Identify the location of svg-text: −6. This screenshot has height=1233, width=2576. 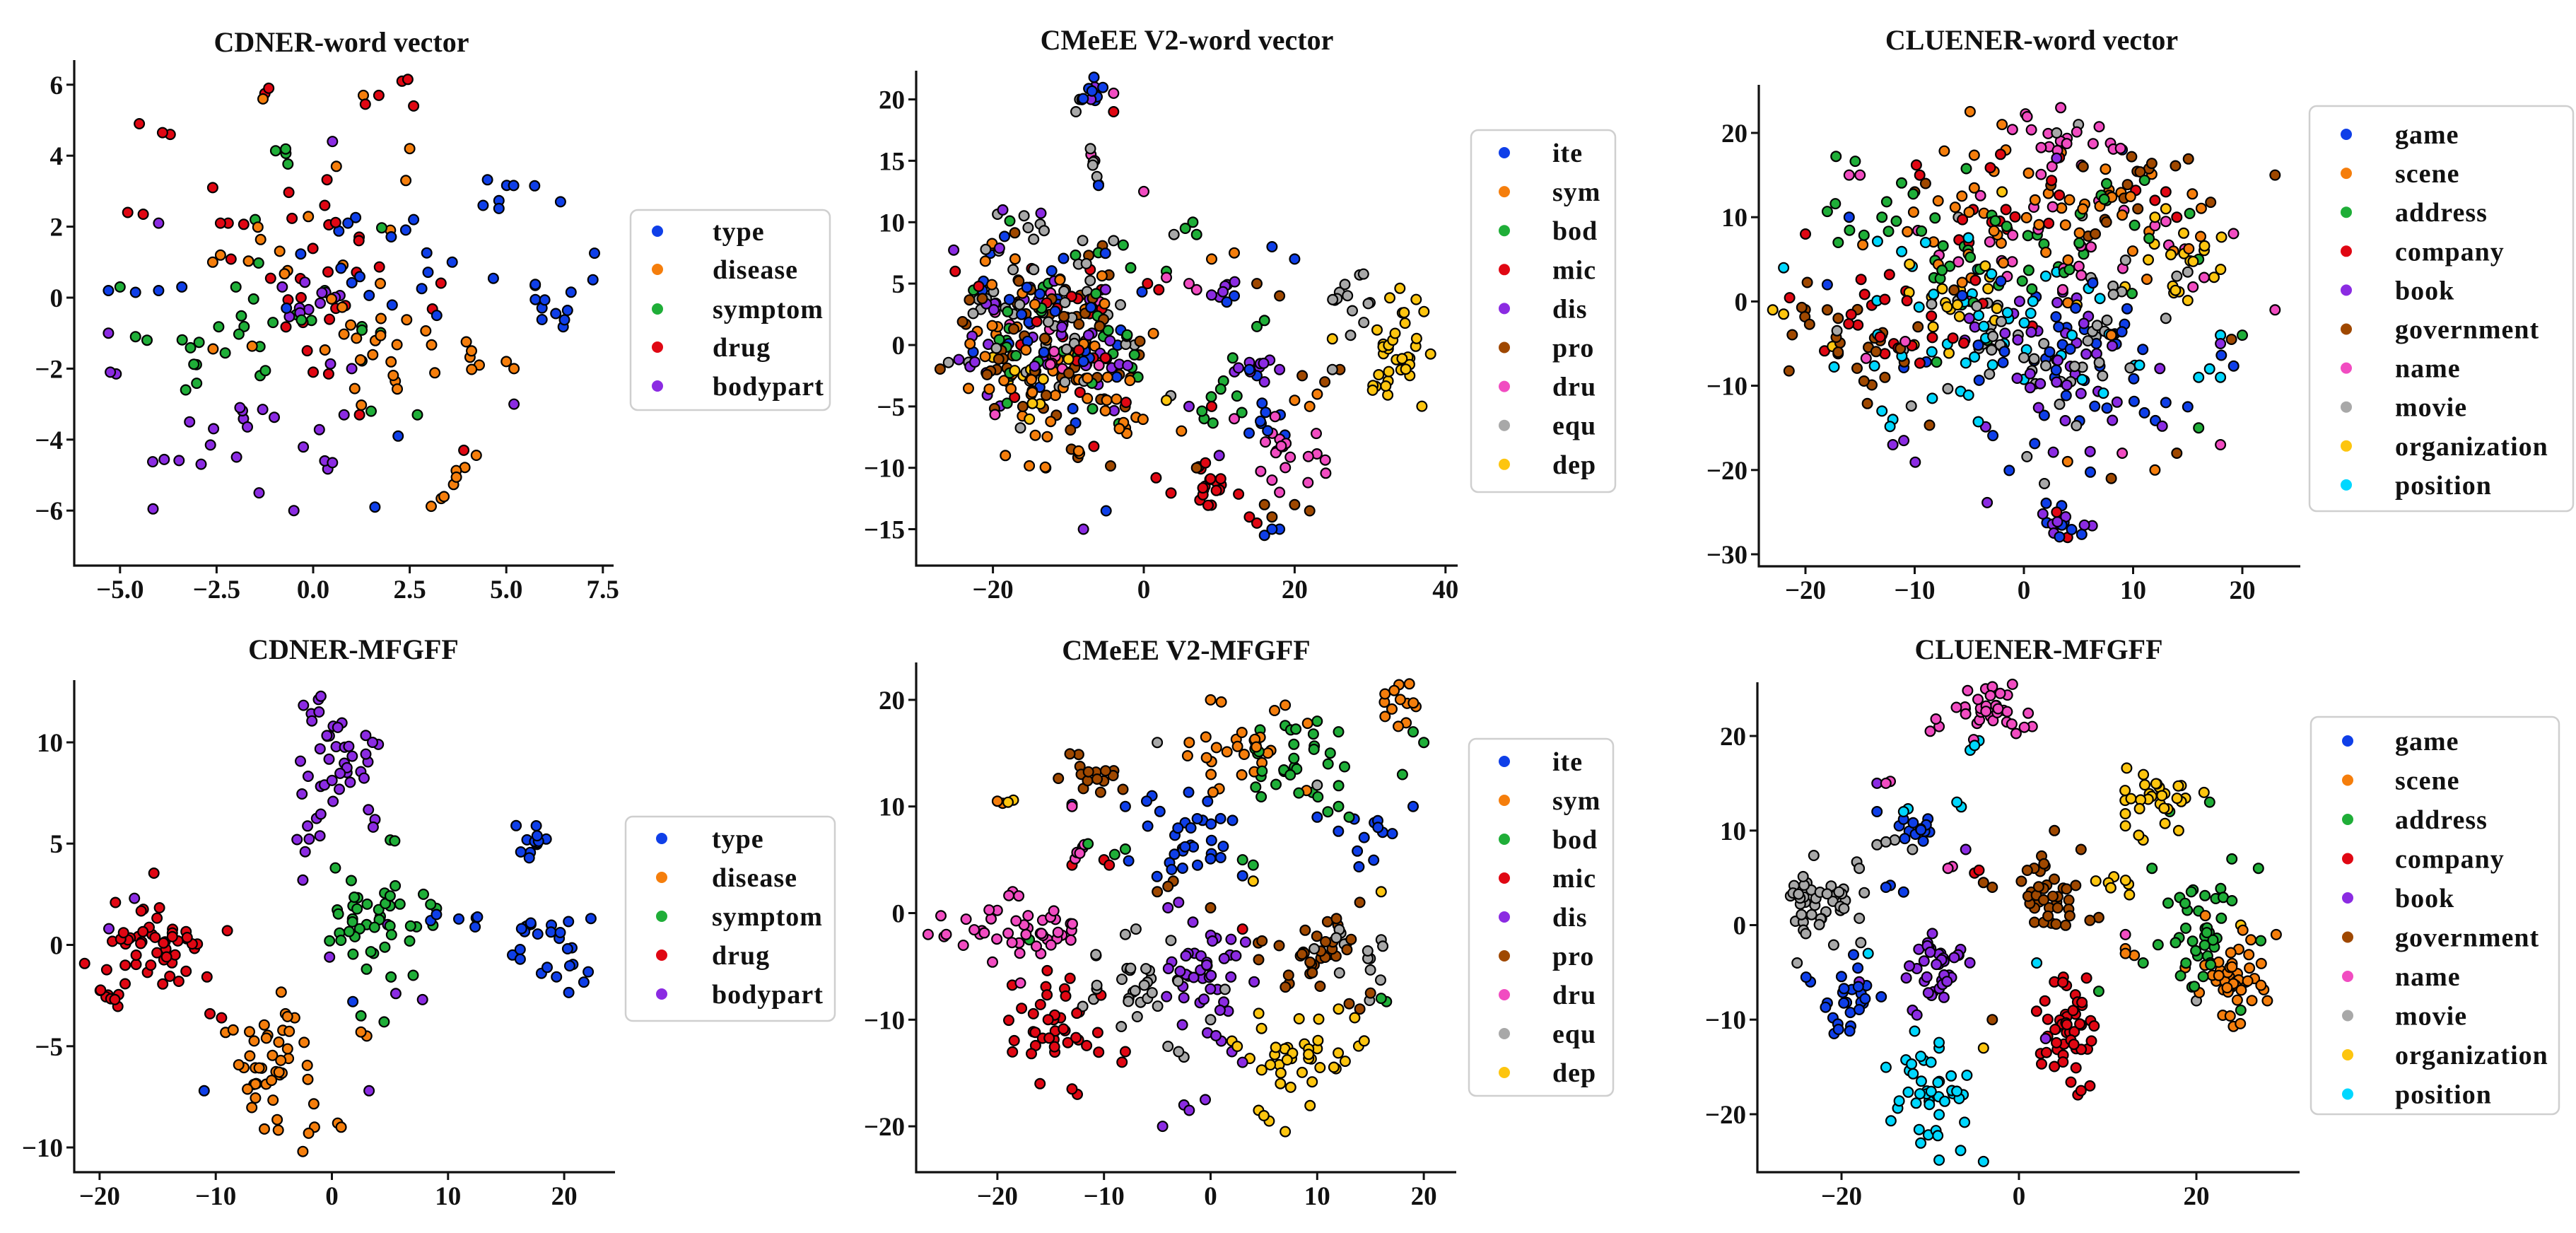
(49, 511).